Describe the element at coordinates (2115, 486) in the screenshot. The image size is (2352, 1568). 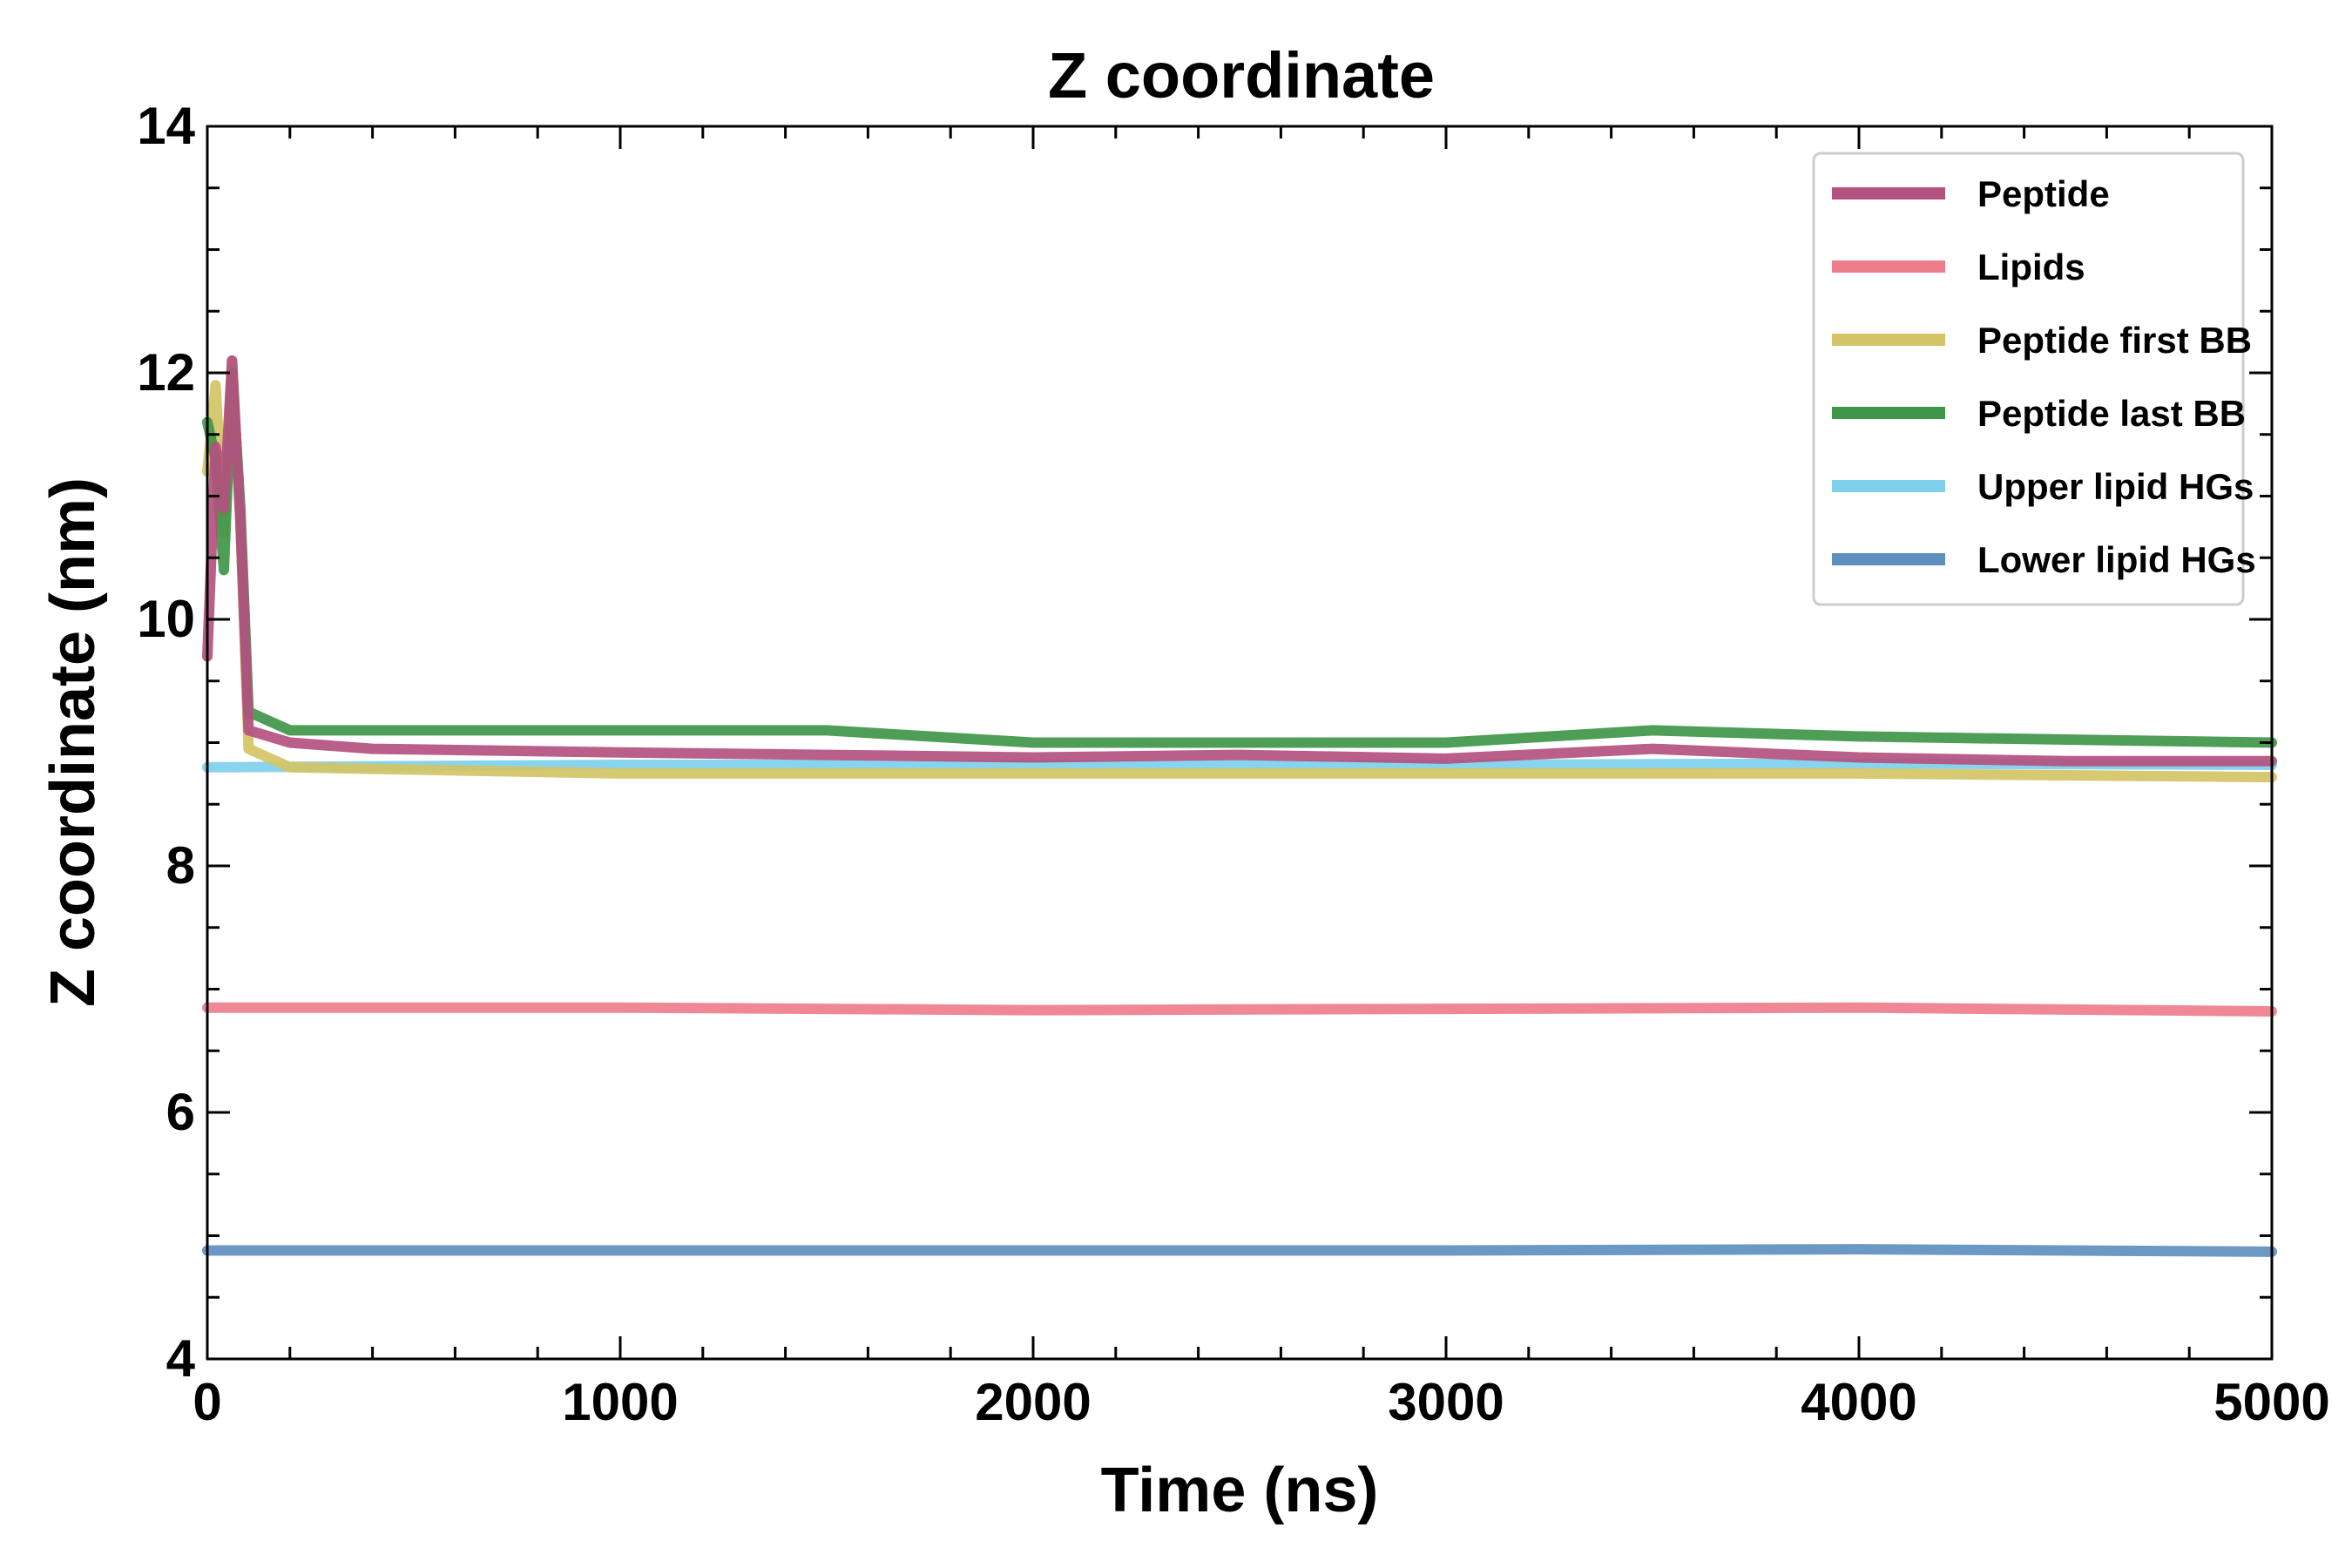
I see `legend-label: Upper lipid HGs` at that location.